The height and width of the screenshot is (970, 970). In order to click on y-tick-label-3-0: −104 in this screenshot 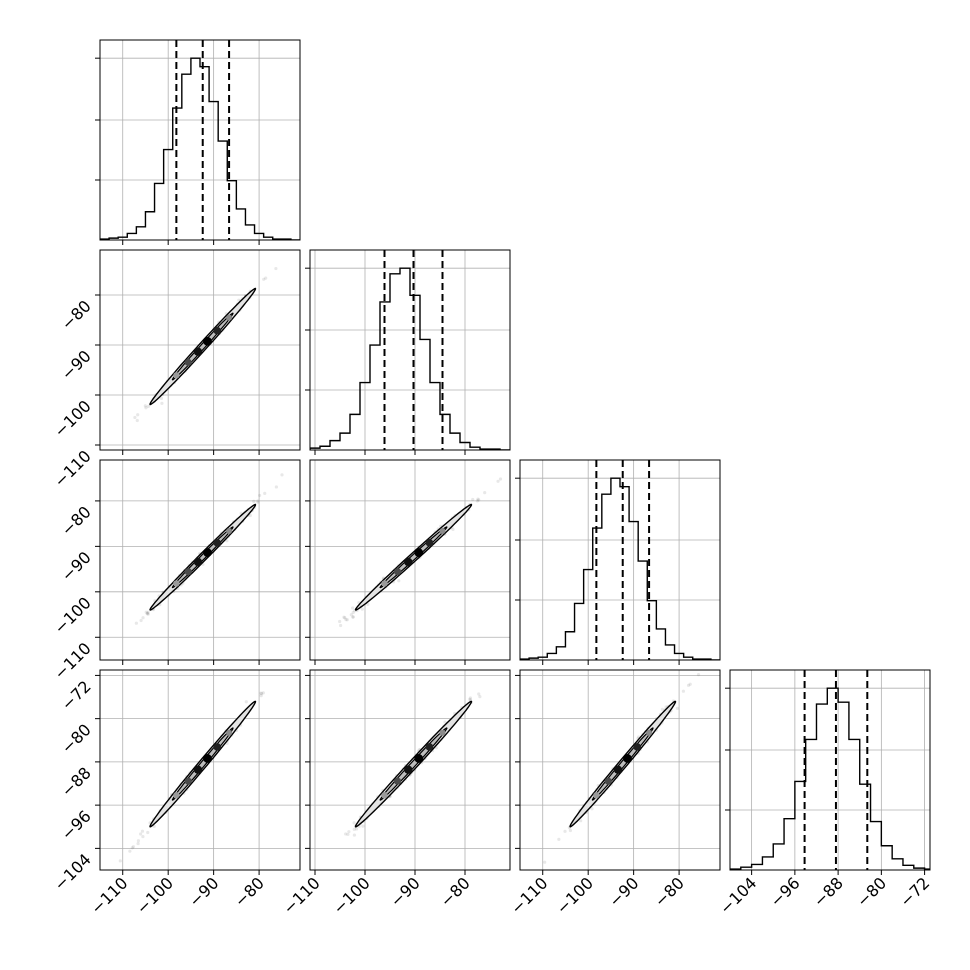, I will do `click(72, 872)`.